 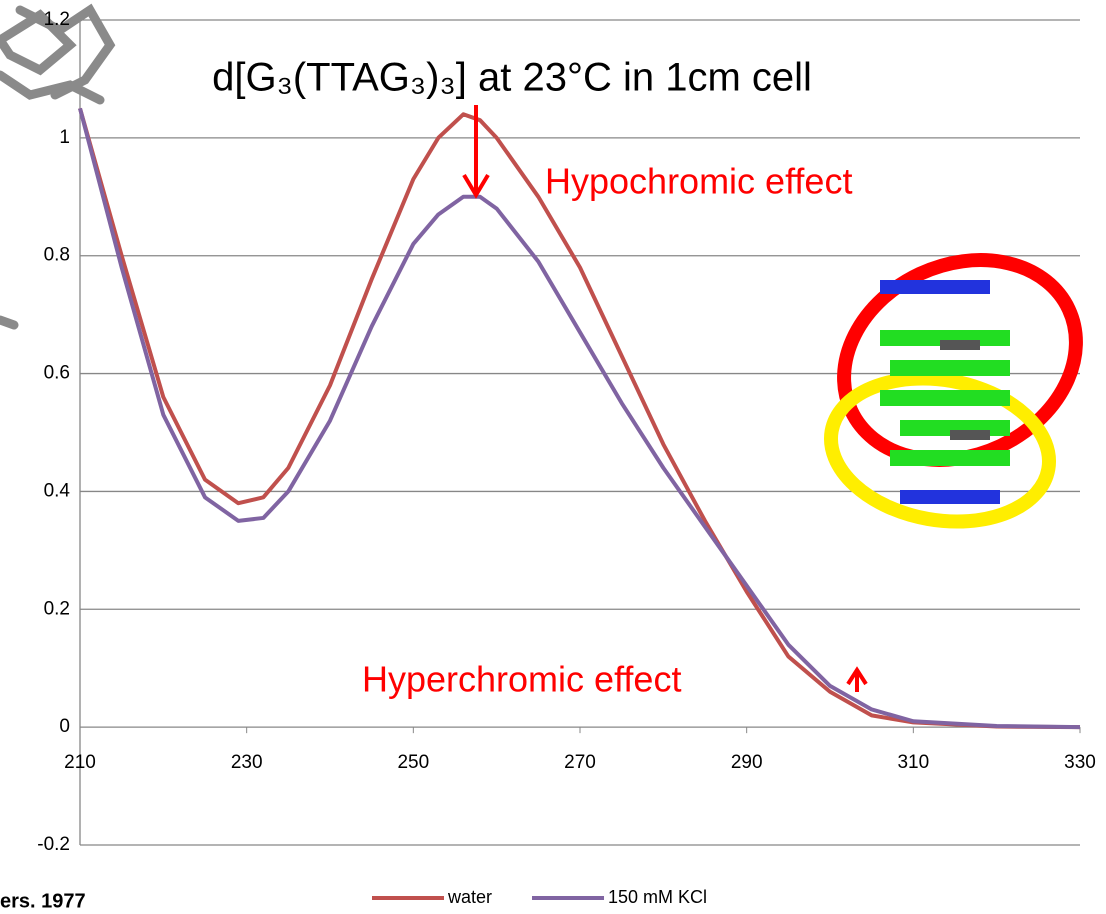 What do you see at coordinates (43, 901) in the screenshot?
I see `annotation: ers. 1977` at bounding box center [43, 901].